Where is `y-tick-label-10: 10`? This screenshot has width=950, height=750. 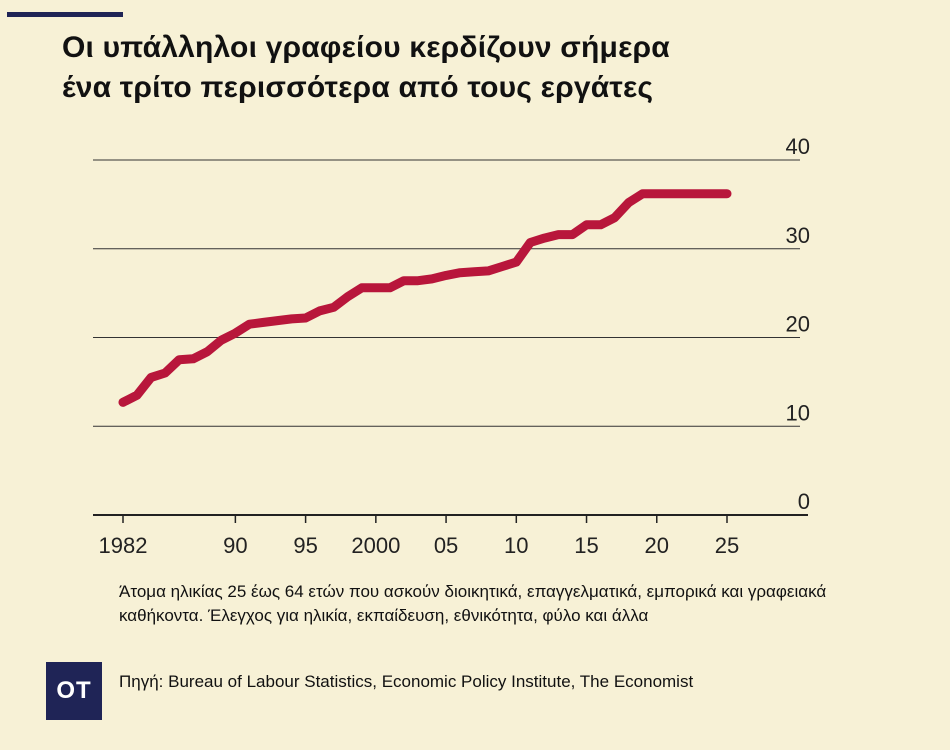
y-tick-label-10: 10 is located at coordinates (798, 412).